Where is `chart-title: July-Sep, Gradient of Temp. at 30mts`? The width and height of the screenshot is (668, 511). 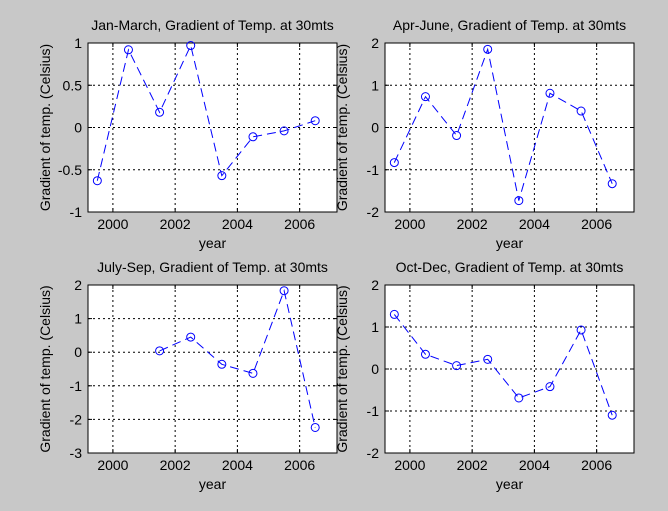
chart-title: July-Sep, Gradient of Temp. at 30mts is located at coordinates (212, 267).